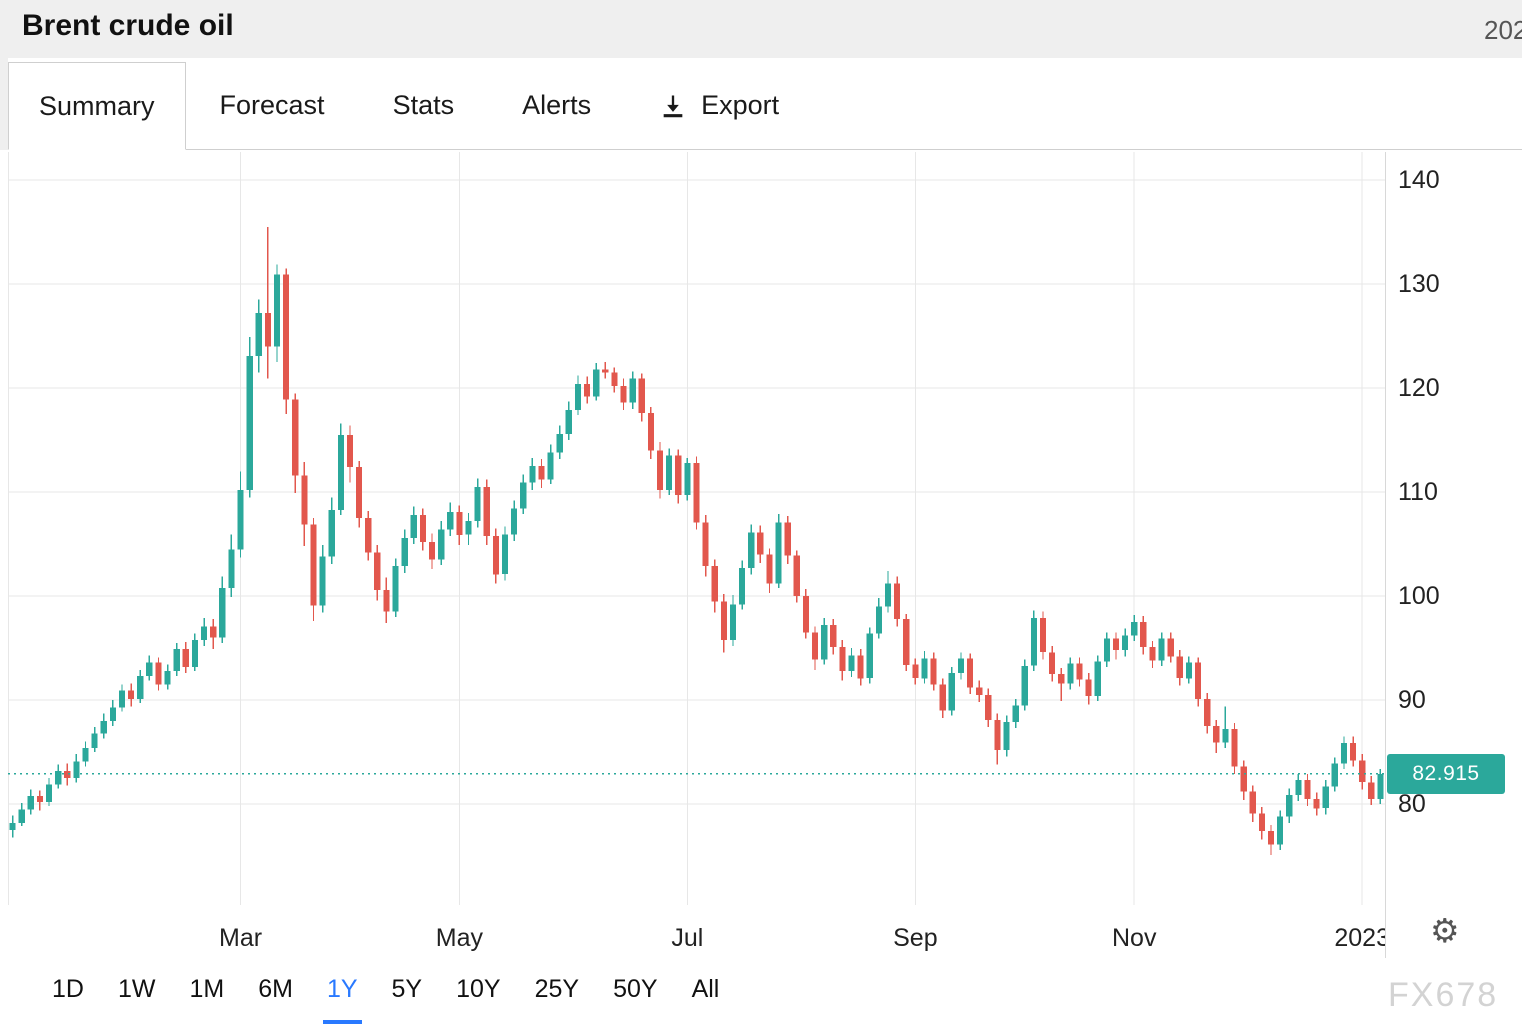  What do you see at coordinates (136, 989) in the screenshot?
I see `range-1w: 1W` at bounding box center [136, 989].